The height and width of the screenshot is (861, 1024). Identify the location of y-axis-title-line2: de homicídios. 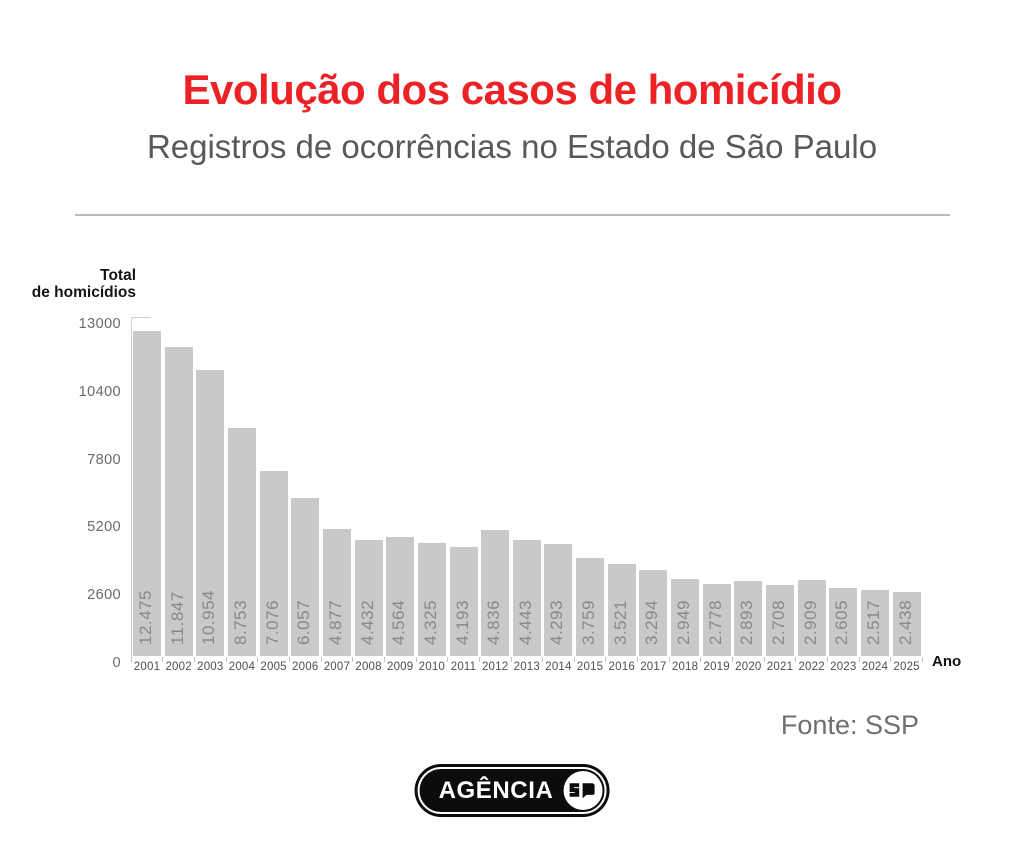
(83, 292).